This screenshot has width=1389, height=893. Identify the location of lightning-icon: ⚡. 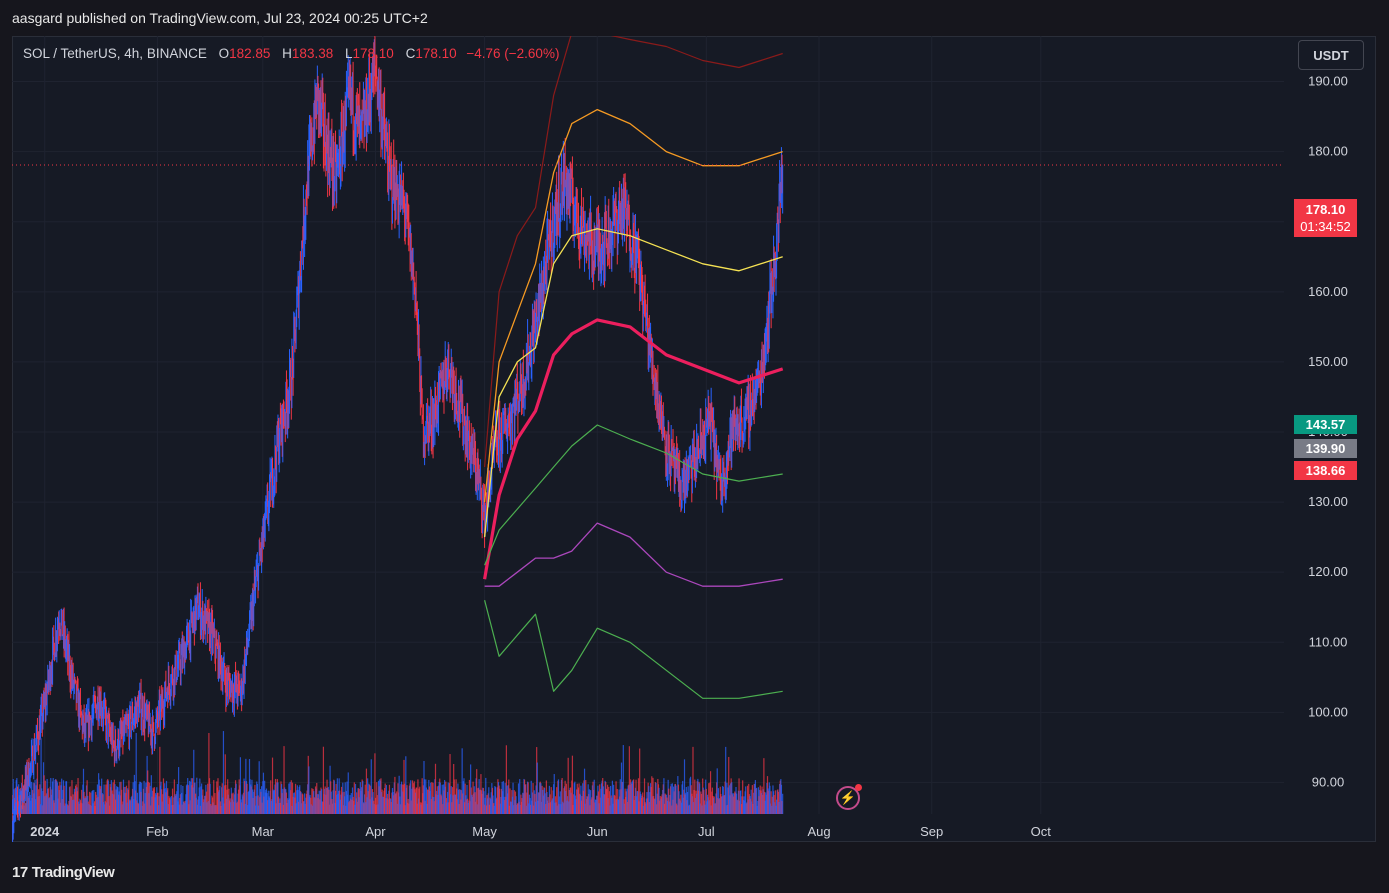
(849, 797).